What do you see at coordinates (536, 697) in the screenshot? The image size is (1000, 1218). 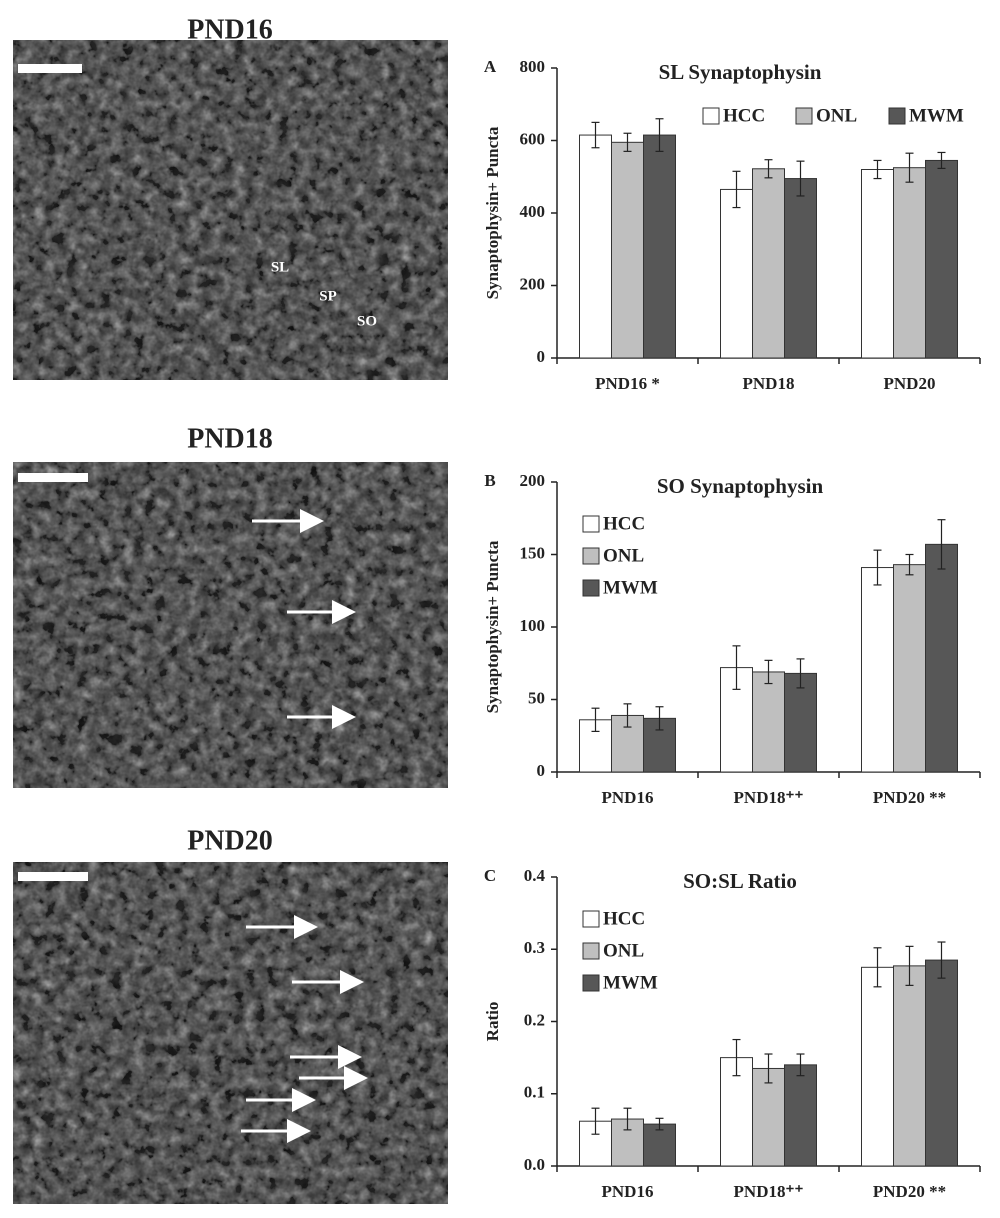 I see `y-tick-label: 50` at bounding box center [536, 697].